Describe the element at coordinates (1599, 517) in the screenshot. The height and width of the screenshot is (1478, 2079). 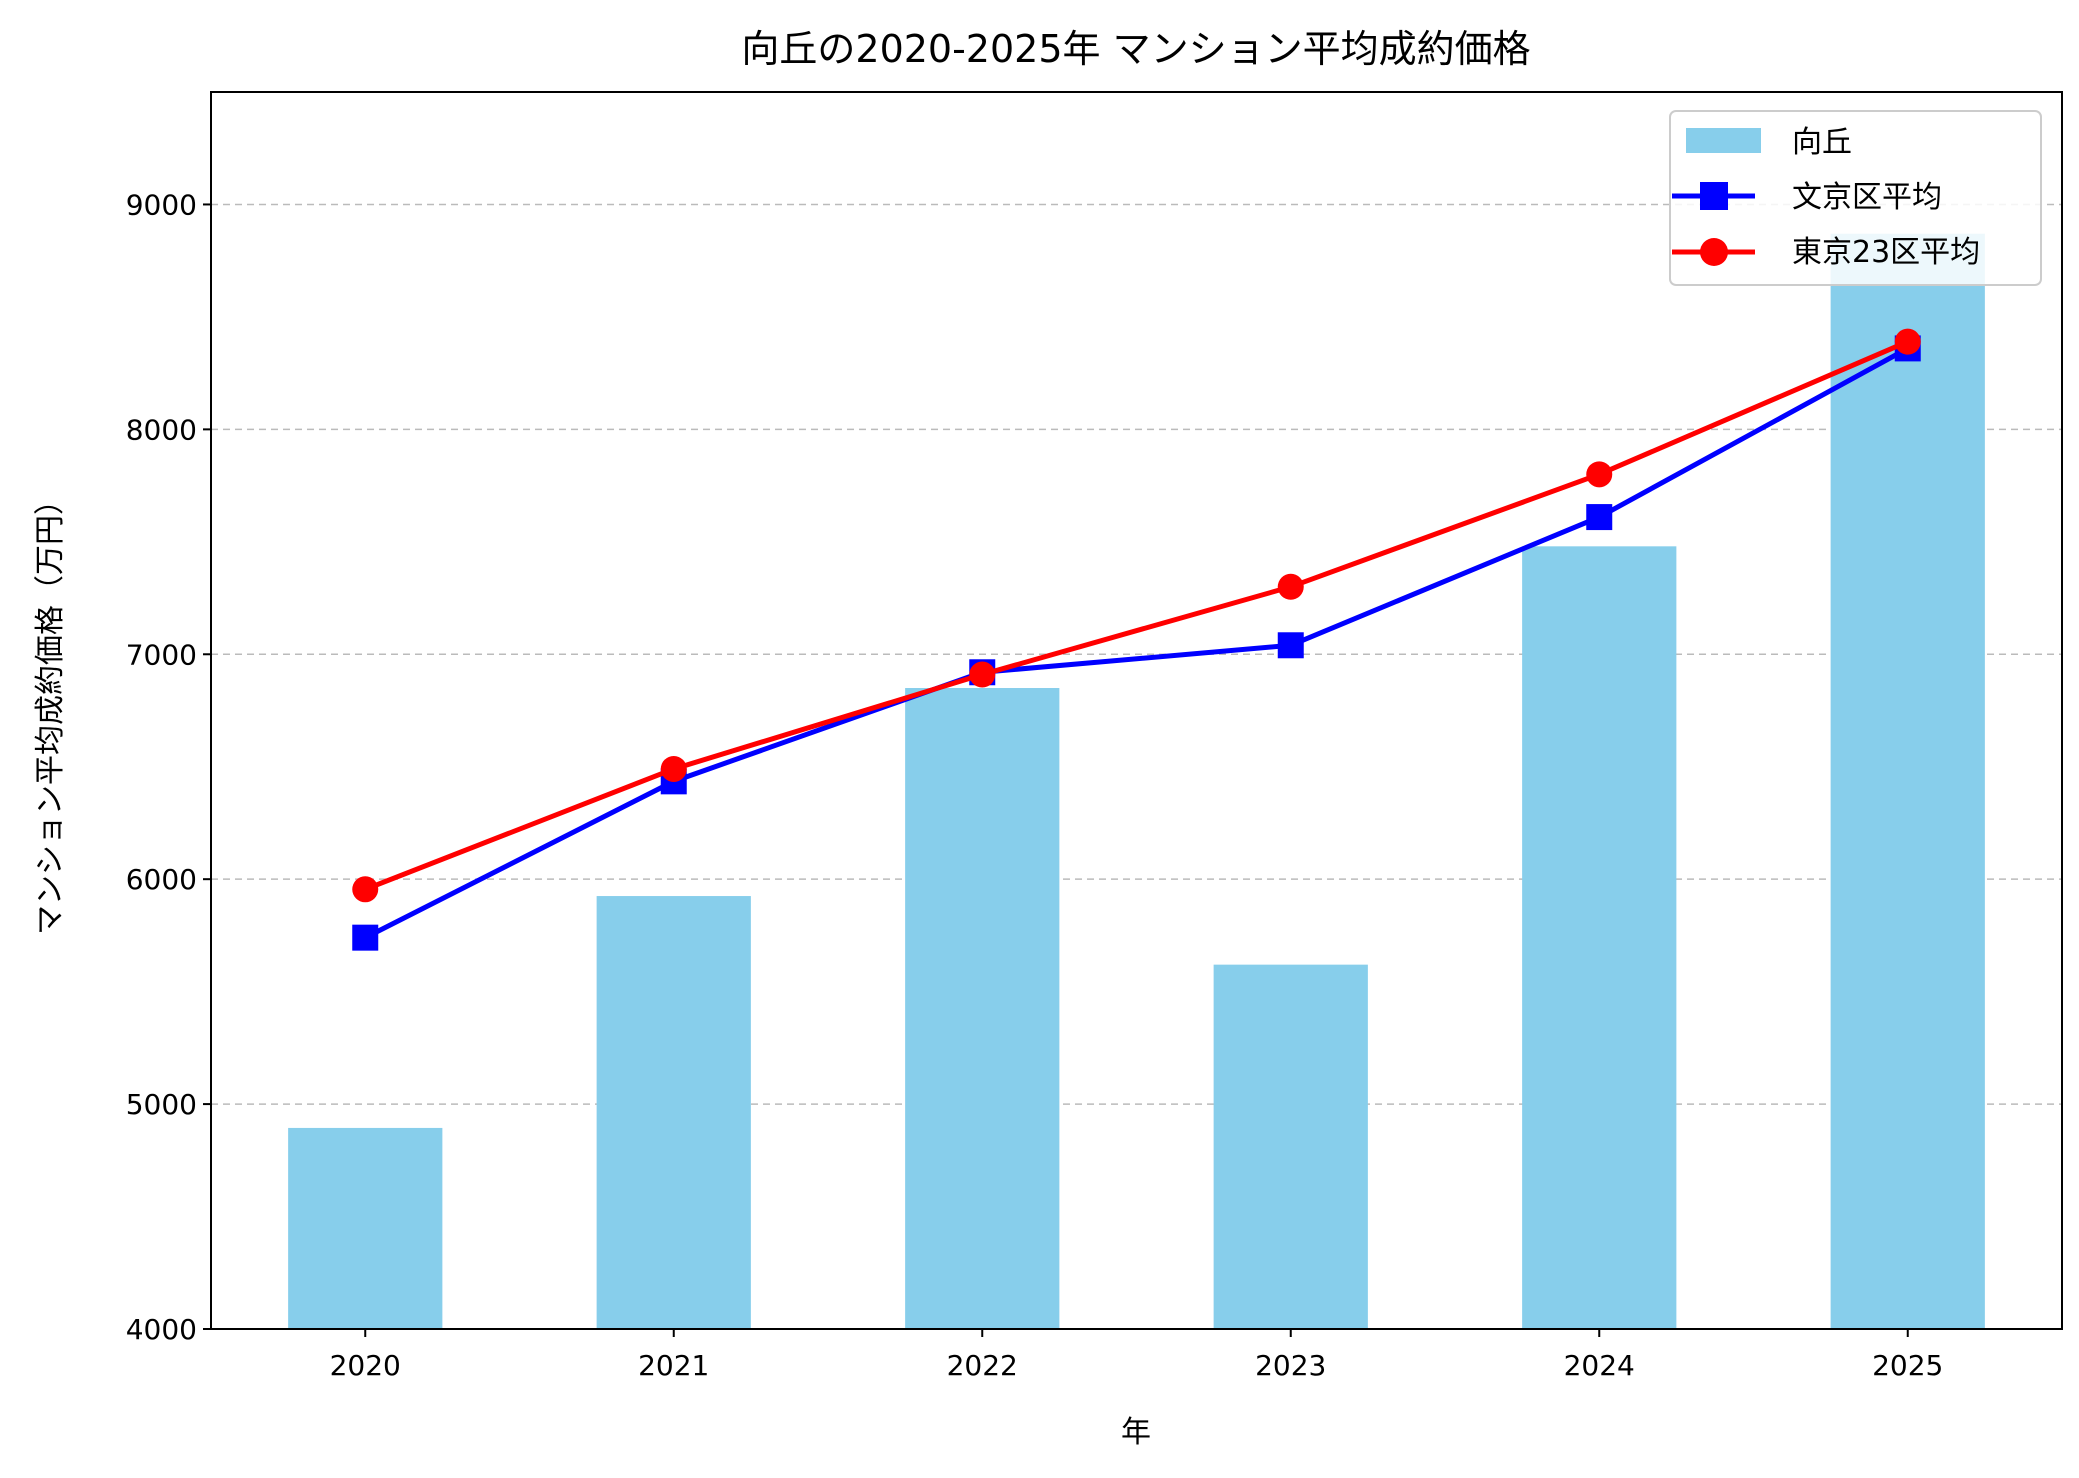
I see `square-marker-2024` at that location.